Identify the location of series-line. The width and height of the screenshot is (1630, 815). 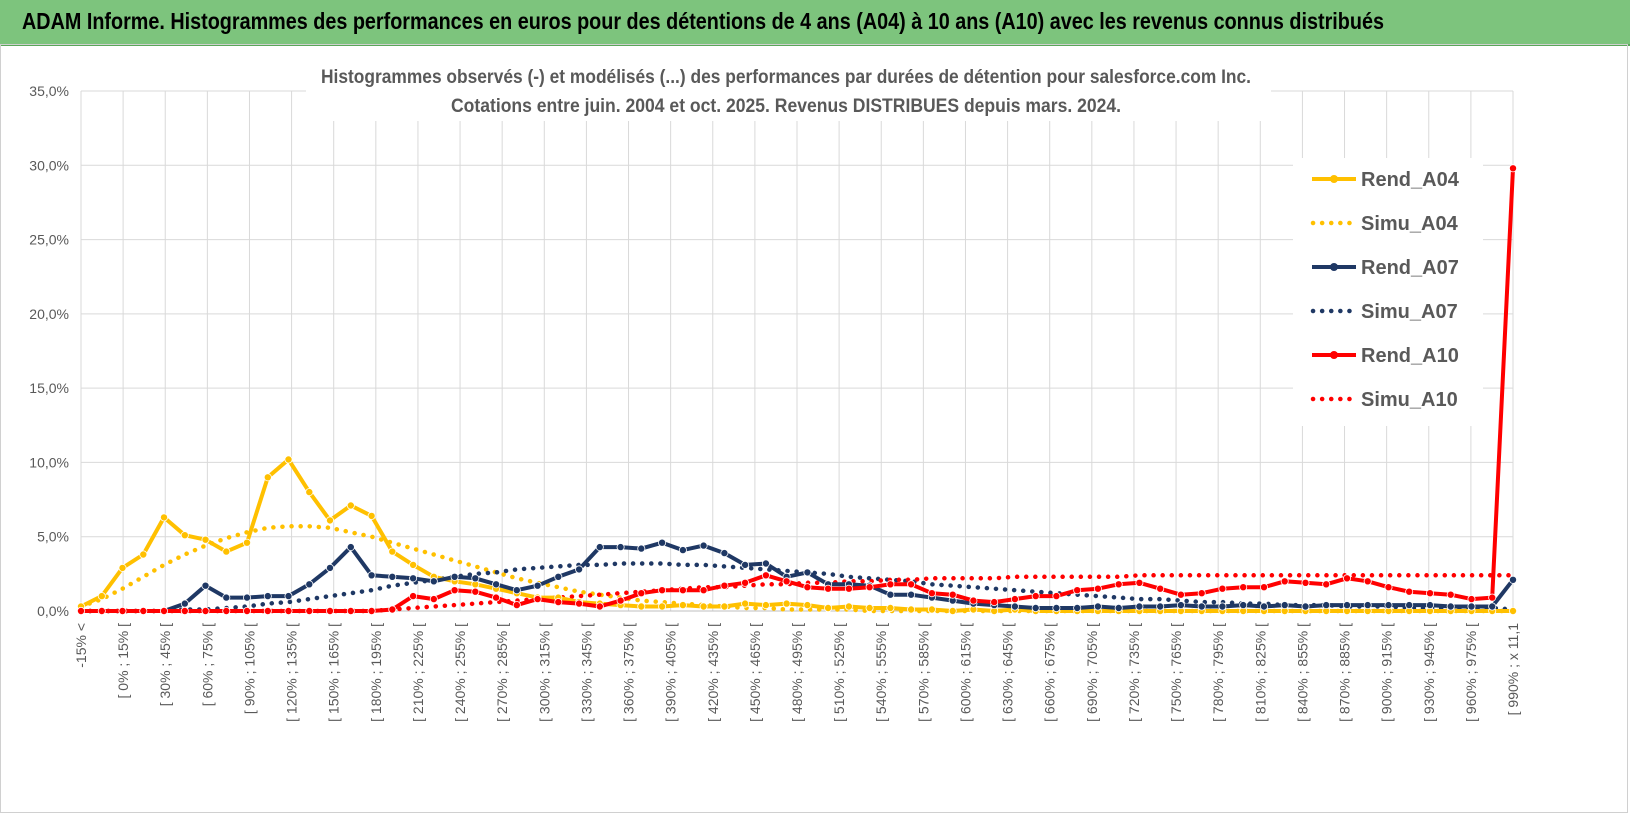
(797, 587).